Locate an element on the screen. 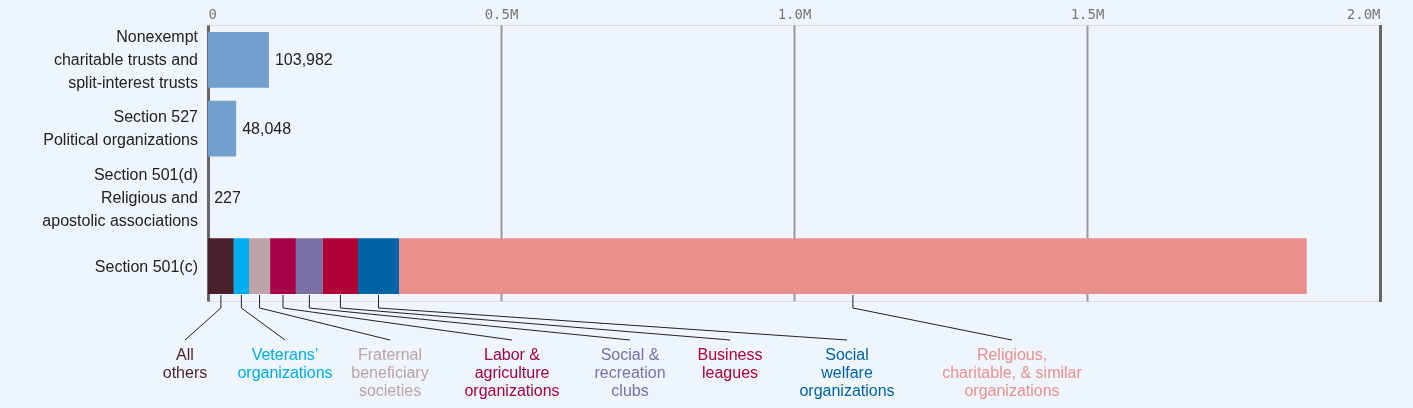 Image resolution: width=1413 pixels, height=408 pixels. y-tick-label: Section 501(c) is located at coordinates (146, 266).